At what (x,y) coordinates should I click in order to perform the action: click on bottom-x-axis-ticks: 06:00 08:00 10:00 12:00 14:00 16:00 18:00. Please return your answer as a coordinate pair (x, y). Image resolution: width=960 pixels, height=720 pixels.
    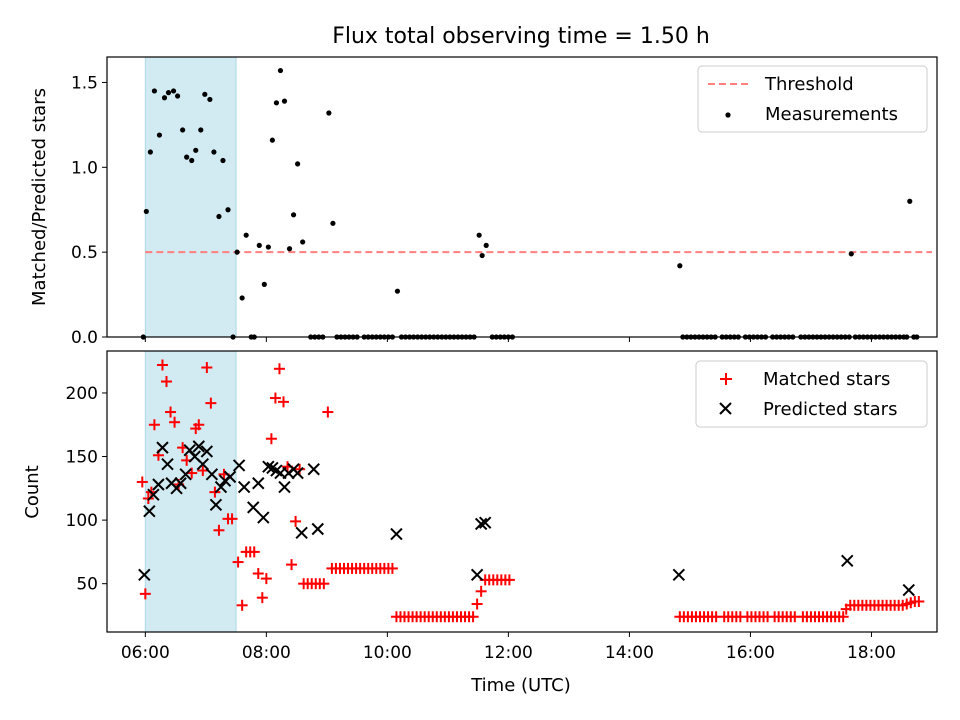
    Looking at the image, I should click on (508, 647).